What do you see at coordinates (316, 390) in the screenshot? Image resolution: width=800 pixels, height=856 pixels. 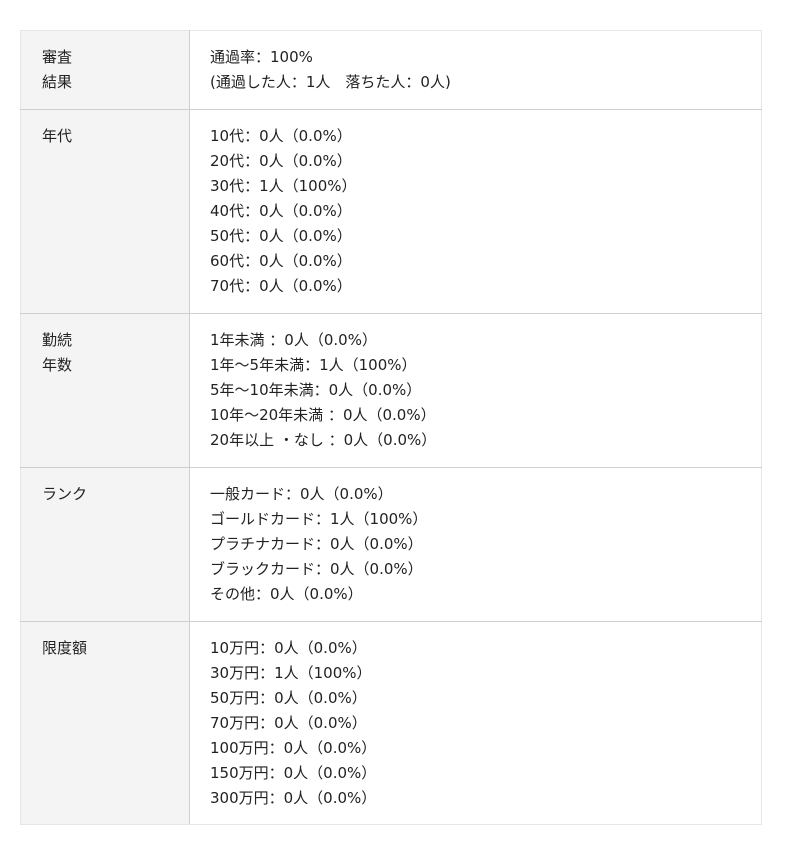 I see `value-line: 5年〜10年未満：0人（0.0%）` at bounding box center [316, 390].